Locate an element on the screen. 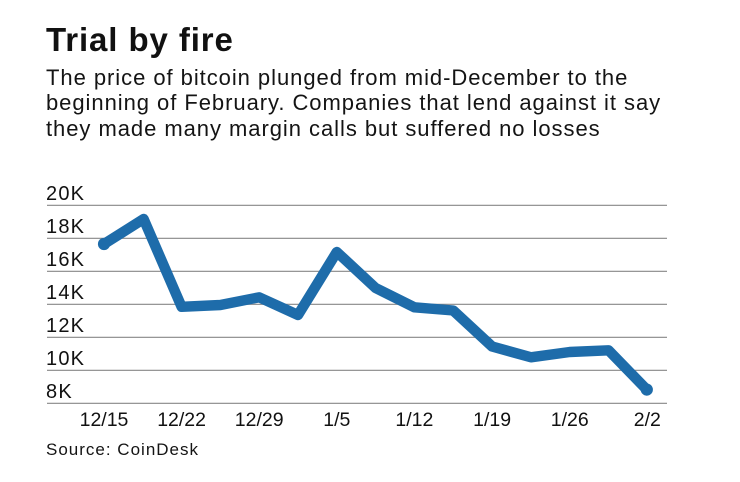  svg-text: 14K is located at coordinates (65, 293).